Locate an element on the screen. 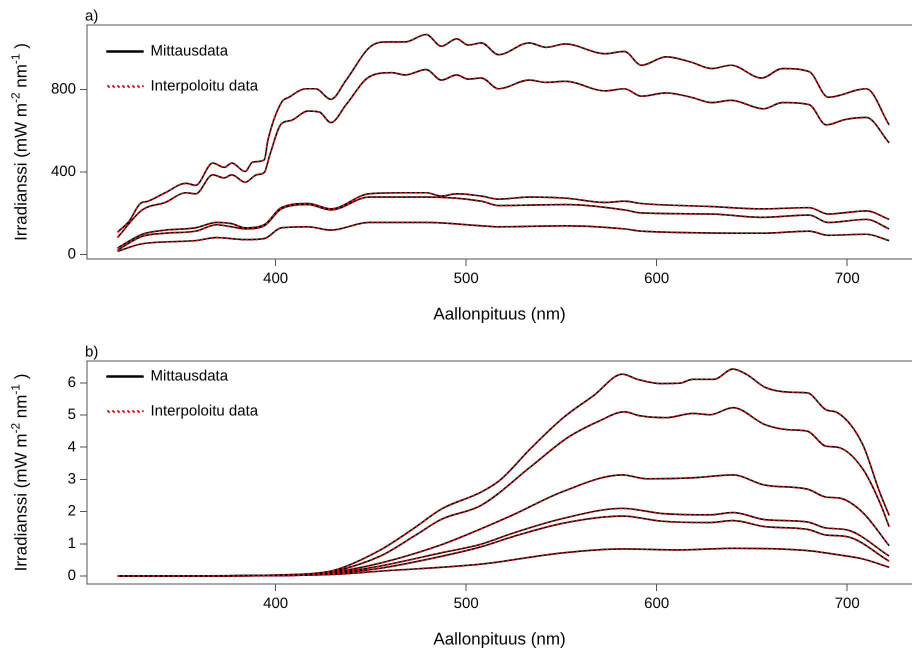  y-tick-label: 2 is located at coordinates (72, 511).